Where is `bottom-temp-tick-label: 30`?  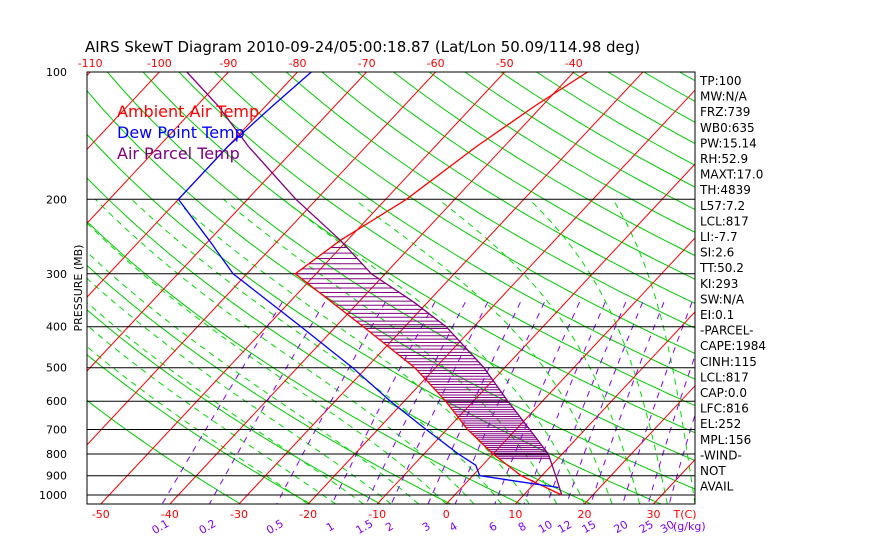 bottom-temp-tick-label: 30 is located at coordinates (654, 514).